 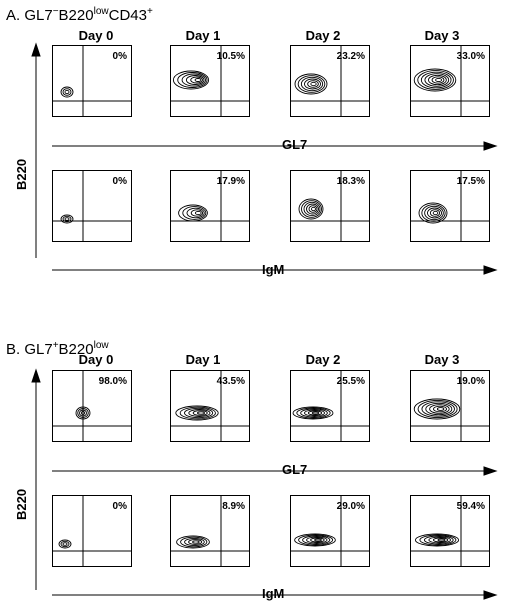 What do you see at coordinates (450, 531) in the screenshot?
I see `flow-plot-panel: 59.4%` at bounding box center [450, 531].